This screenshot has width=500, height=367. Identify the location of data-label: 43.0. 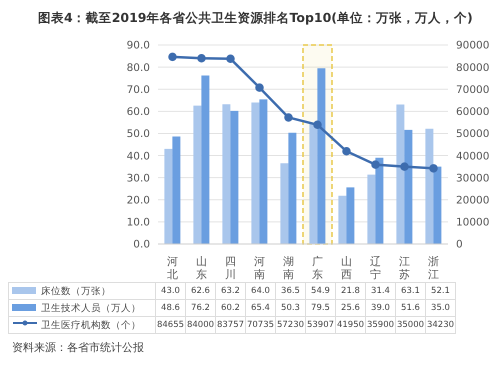
(171, 291).